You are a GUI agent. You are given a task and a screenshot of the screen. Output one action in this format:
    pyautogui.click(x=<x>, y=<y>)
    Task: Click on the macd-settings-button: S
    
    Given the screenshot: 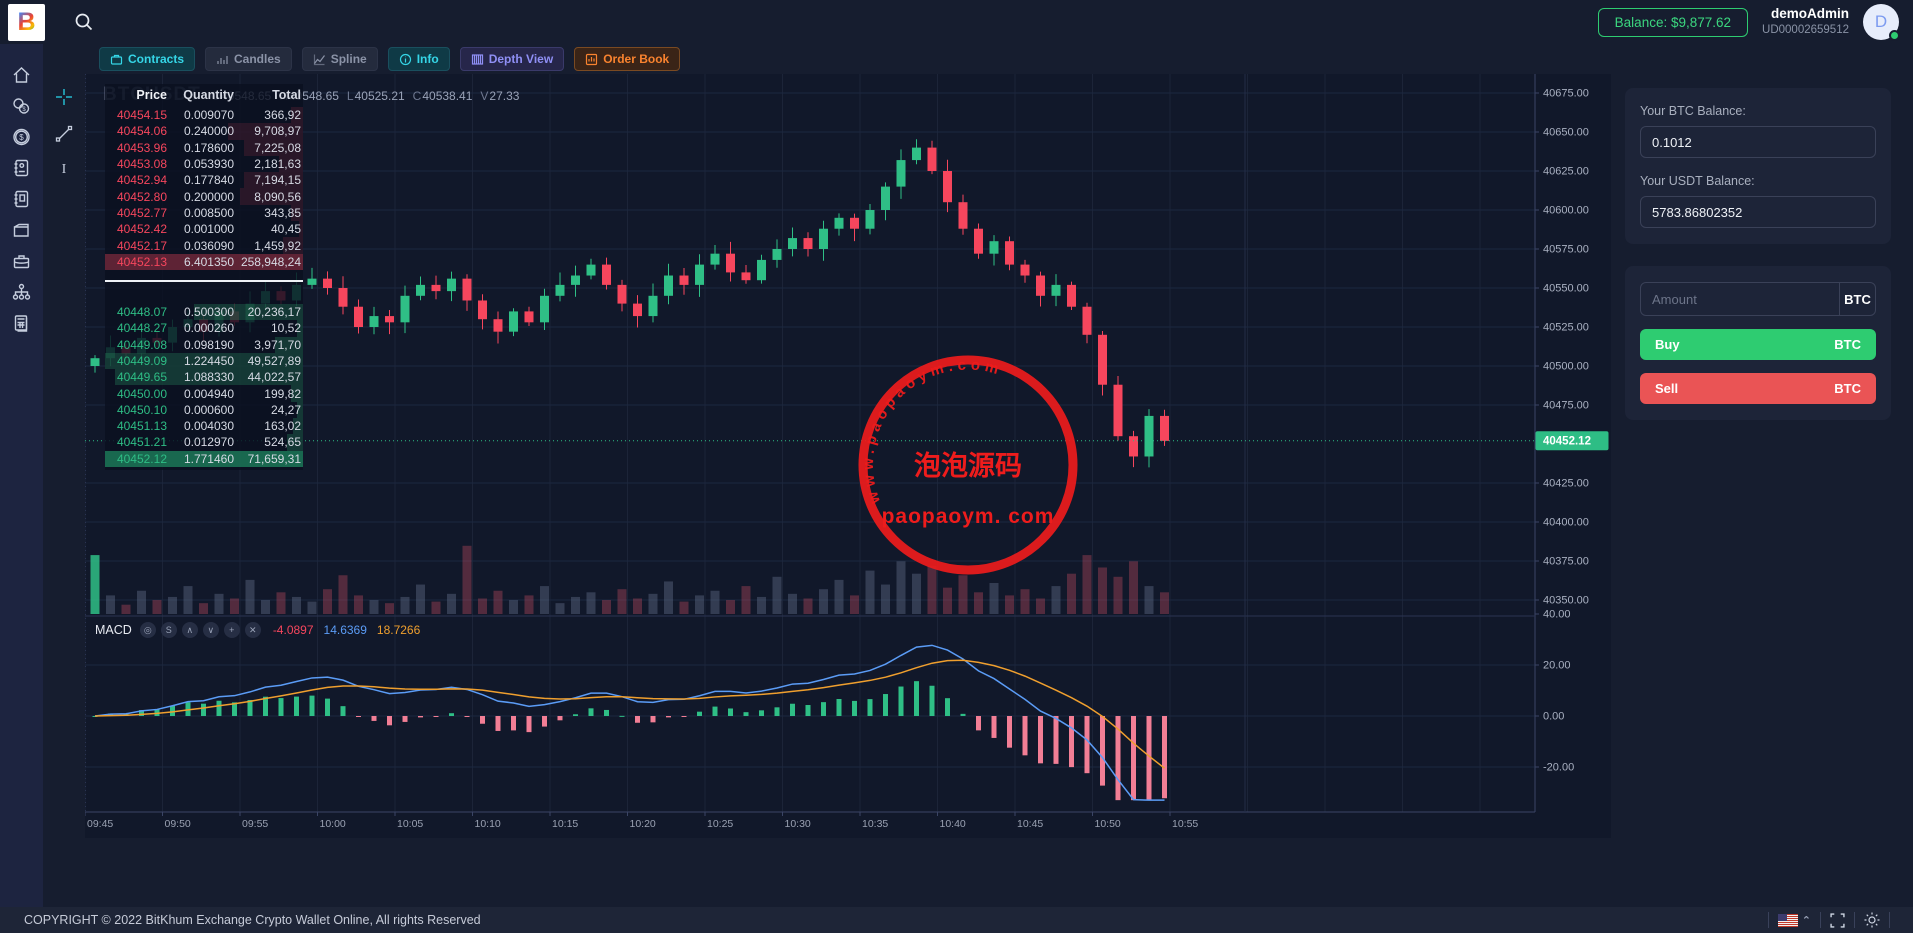 What is the action you would take?
    pyautogui.click(x=168, y=630)
    